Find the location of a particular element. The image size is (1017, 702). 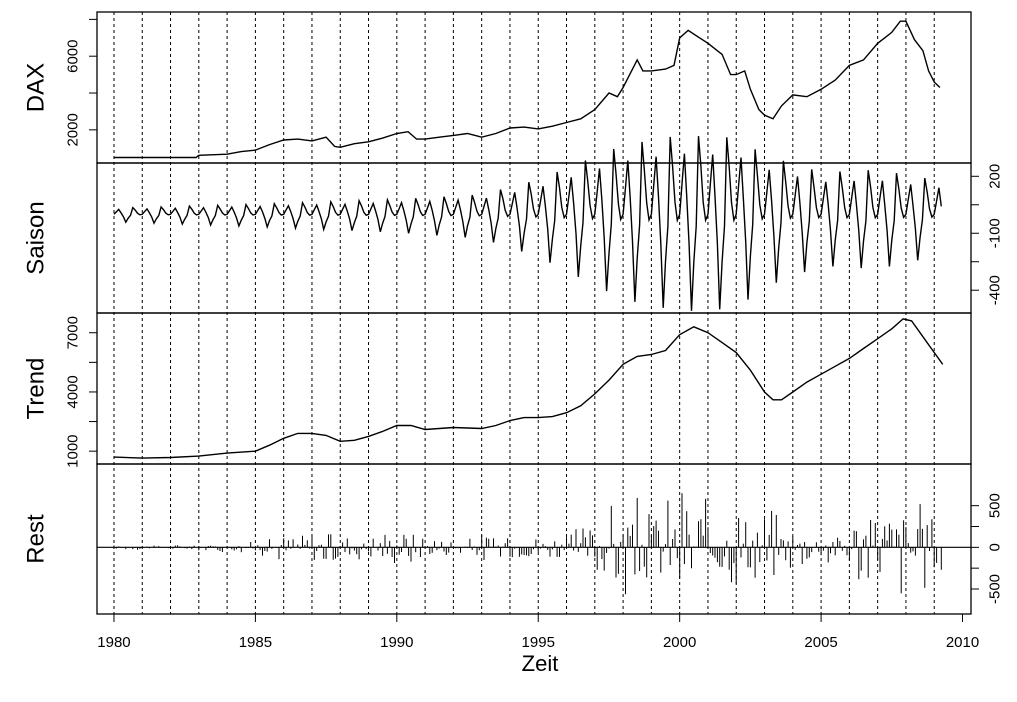

saison-panel-label: Saison is located at coordinates (36, 237).